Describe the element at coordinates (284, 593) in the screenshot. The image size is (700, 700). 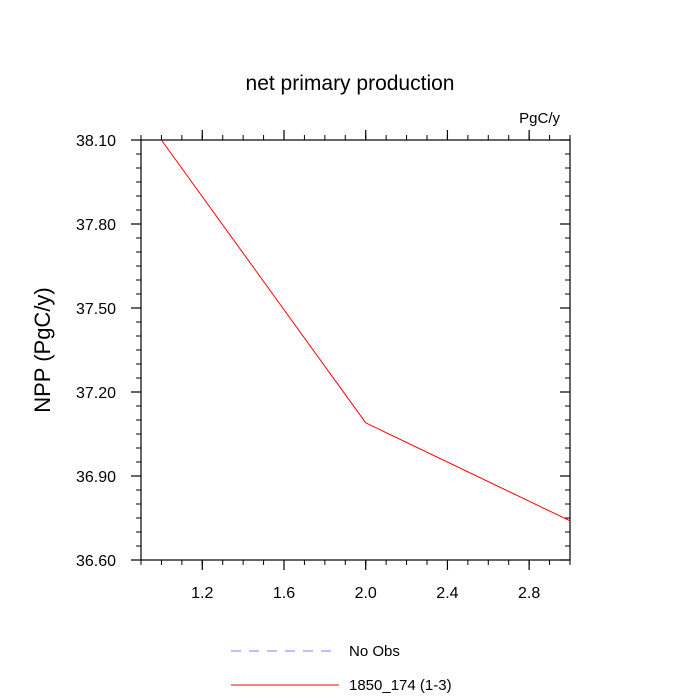
I see `x-tick-label: 1.6` at that location.